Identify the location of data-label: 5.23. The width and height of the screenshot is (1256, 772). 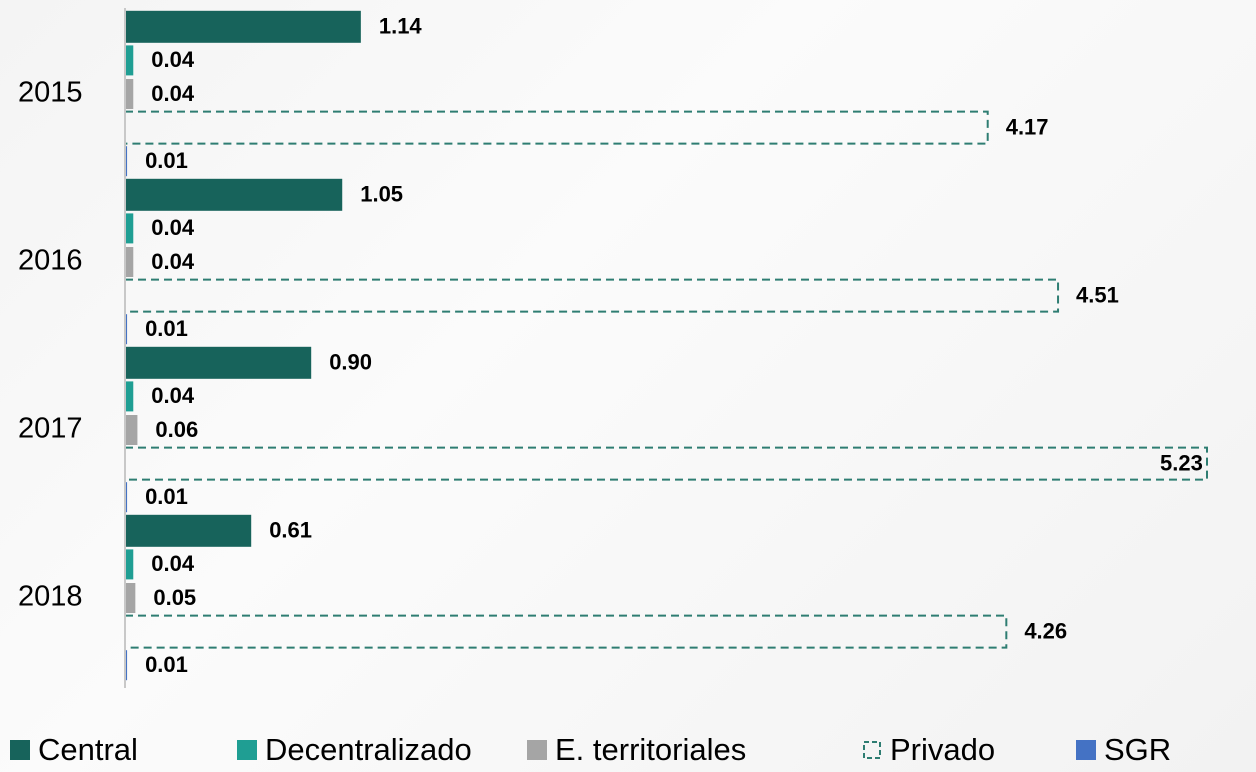
(1181, 462).